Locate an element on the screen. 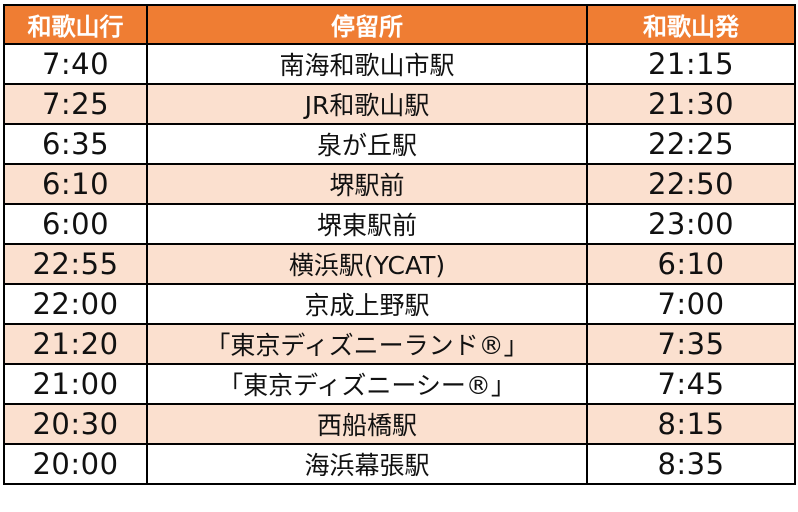 Image resolution: width=798 pixels, height=512 pixels. table-row: 7:25 JR和歌山駅 21:30 is located at coordinates (399, 104).